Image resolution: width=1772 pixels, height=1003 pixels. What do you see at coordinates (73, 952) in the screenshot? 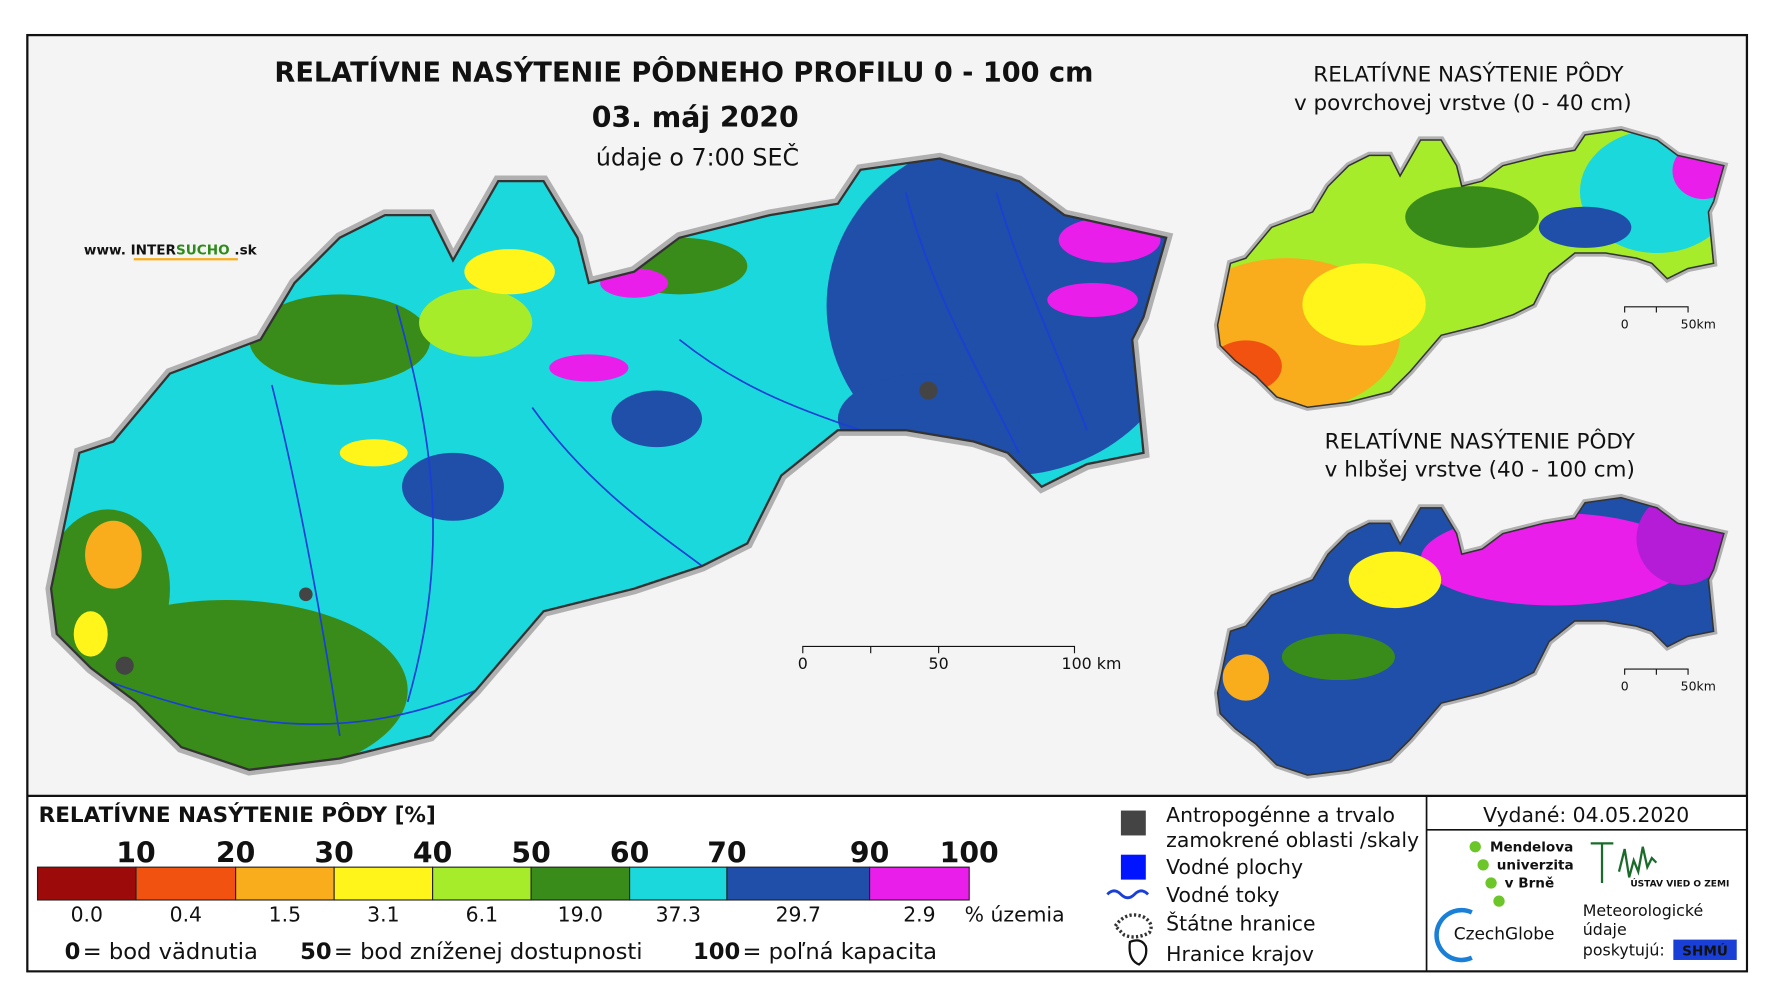
I see `note-key: 0` at bounding box center [73, 952].